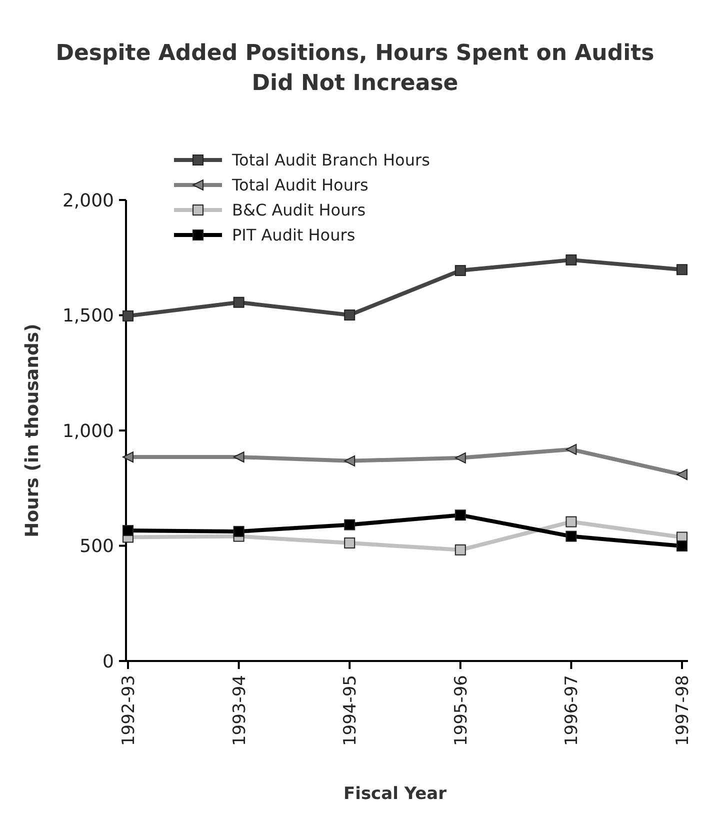  Describe the element at coordinates (108, 661) in the screenshot. I see `y-tick-label: 0` at that location.